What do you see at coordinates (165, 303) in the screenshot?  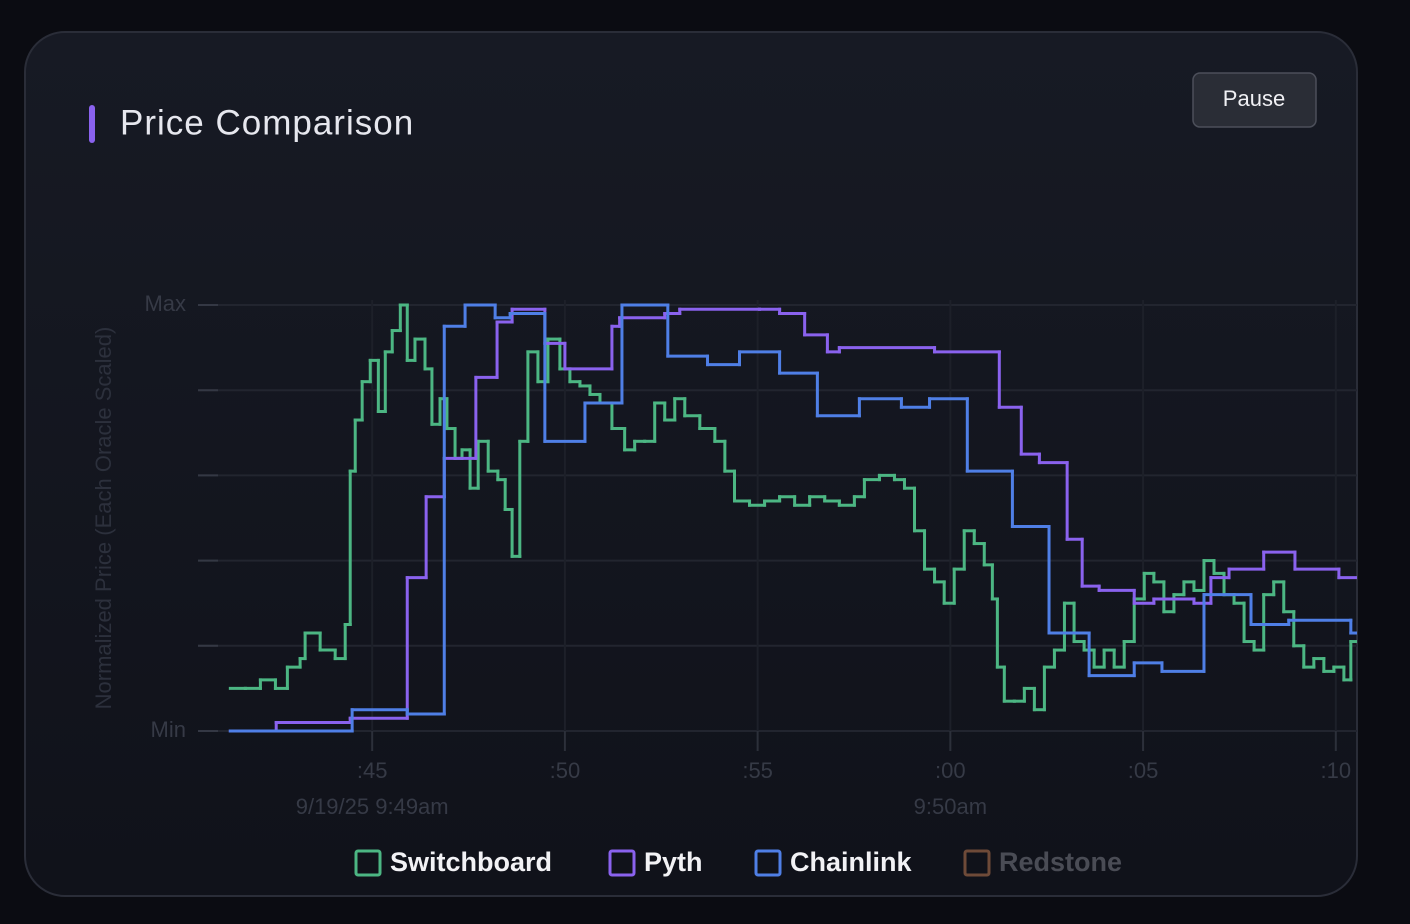 I see `y-tick-label: Max` at bounding box center [165, 303].